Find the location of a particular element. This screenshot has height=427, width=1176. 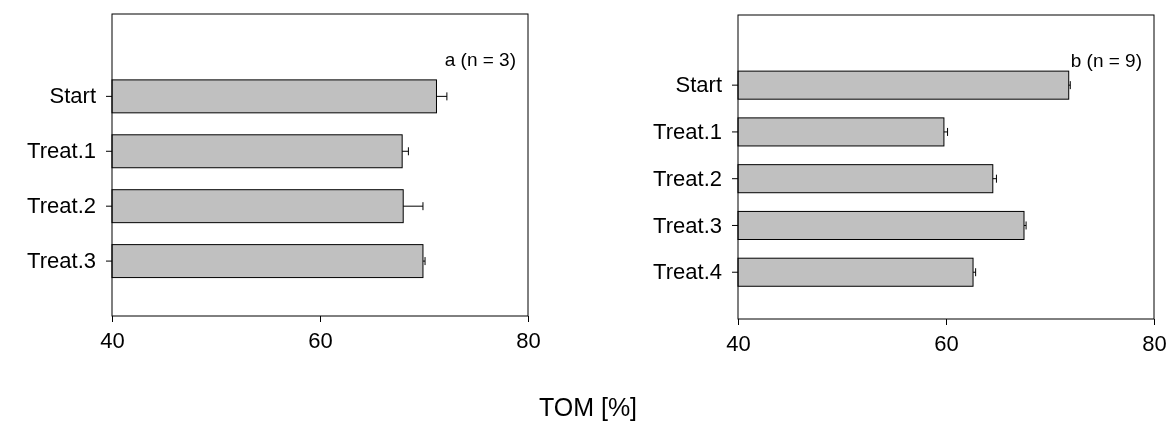

y-tick-label: Treat.4 is located at coordinates (687, 272).